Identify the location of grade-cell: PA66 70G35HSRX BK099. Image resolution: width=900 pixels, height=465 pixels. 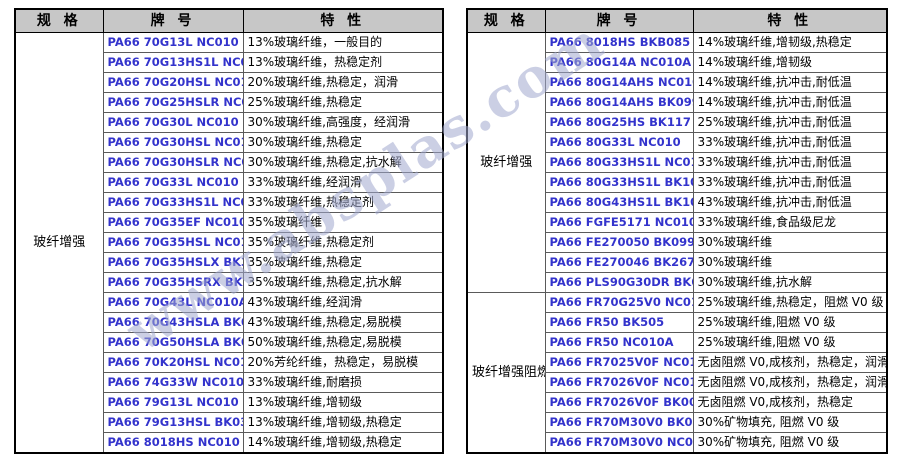
(173, 282).